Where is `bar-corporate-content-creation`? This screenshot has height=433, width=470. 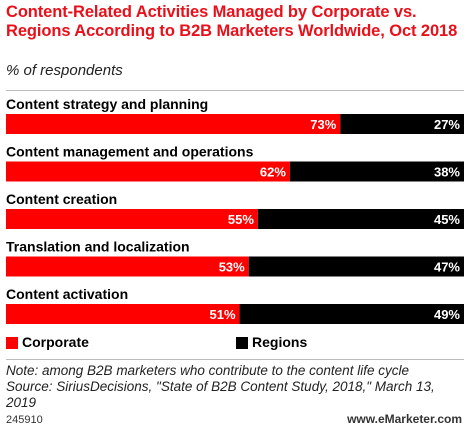 bar-corporate-content-creation is located at coordinates (132, 219).